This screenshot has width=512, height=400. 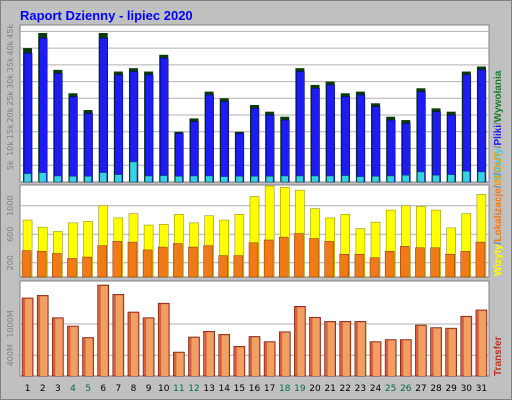 I want to click on y-tick-label: 25k, so click(x=10, y=98).